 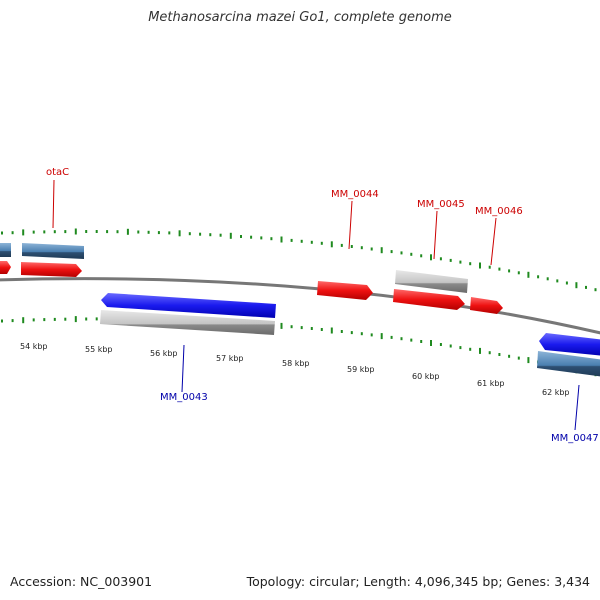 What do you see at coordinates (51, 269) in the screenshot?
I see `gene-forward-otac` at bounding box center [51, 269].